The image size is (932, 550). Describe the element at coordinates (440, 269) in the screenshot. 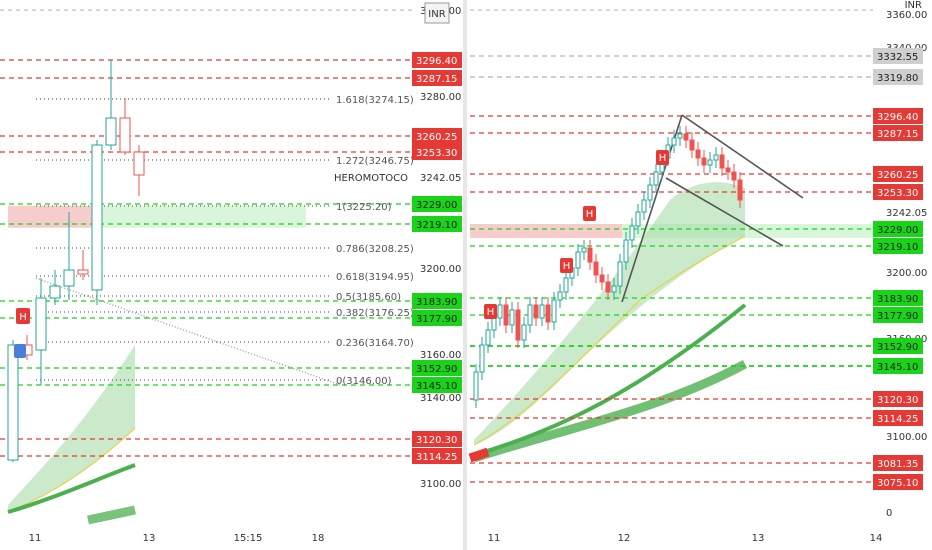

I see `left-y-tick-1: 3200.00` at that location.